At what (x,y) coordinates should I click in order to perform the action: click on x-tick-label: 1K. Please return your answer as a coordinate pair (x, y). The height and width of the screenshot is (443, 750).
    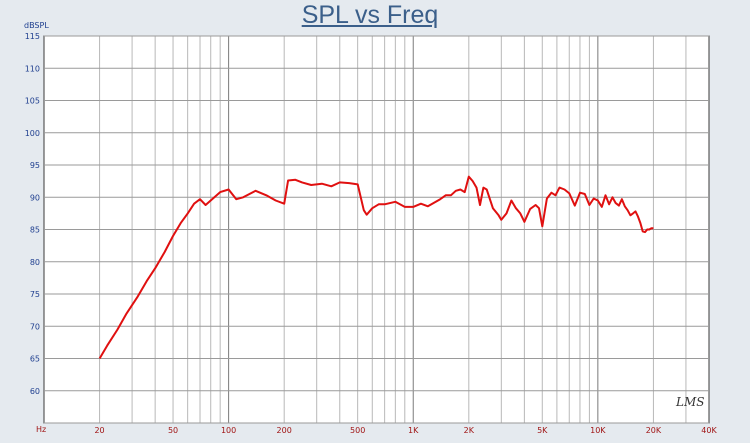
    Looking at the image, I should click on (413, 430).